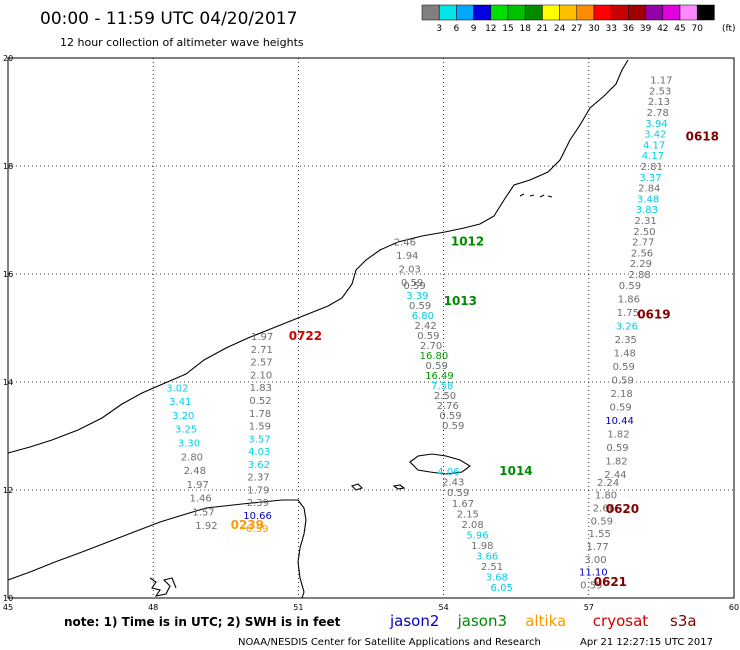 This screenshot has width=740, height=650. What do you see at coordinates (653, 315) in the screenshot?
I see `pass-label: 0619` at bounding box center [653, 315].